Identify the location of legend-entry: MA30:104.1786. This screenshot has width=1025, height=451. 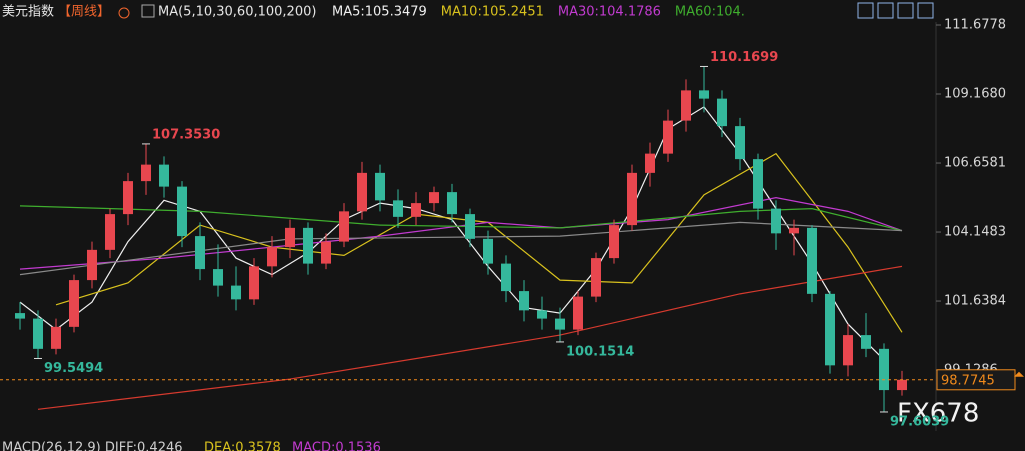
(609, 12).